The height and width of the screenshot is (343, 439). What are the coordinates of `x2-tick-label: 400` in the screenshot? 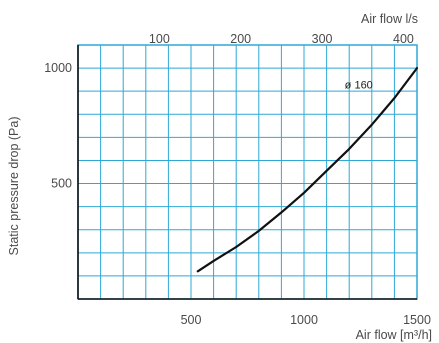 It's located at (403, 39).